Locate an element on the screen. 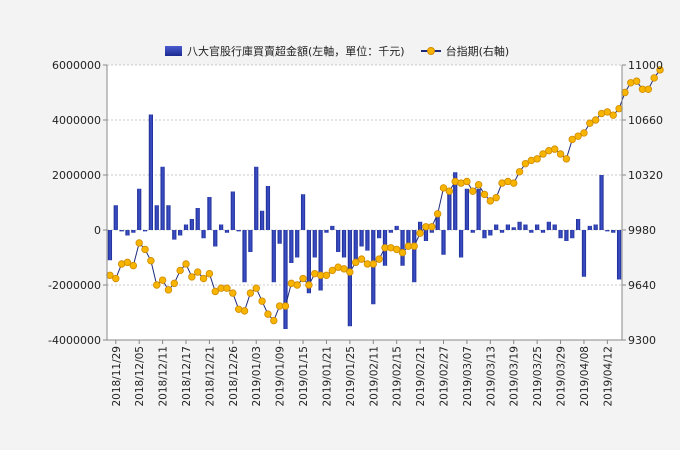 The width and height of the screenshot is (680, 450). x-tick-label: 2019/01/15 is located at coordinates (304, 376).